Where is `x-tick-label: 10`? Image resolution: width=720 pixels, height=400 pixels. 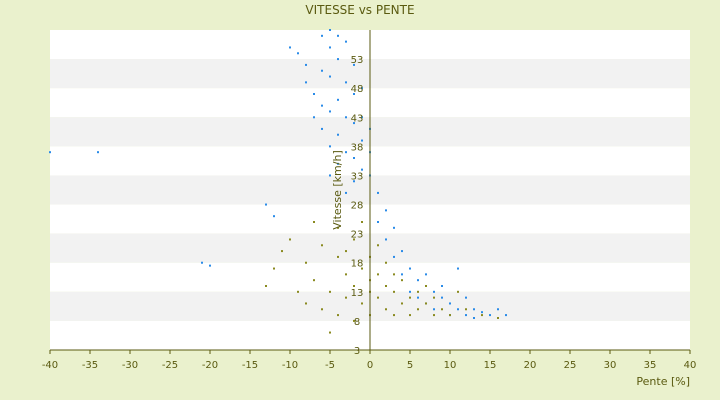 x-tick-label: 10 is located at coordinates (450, 365).